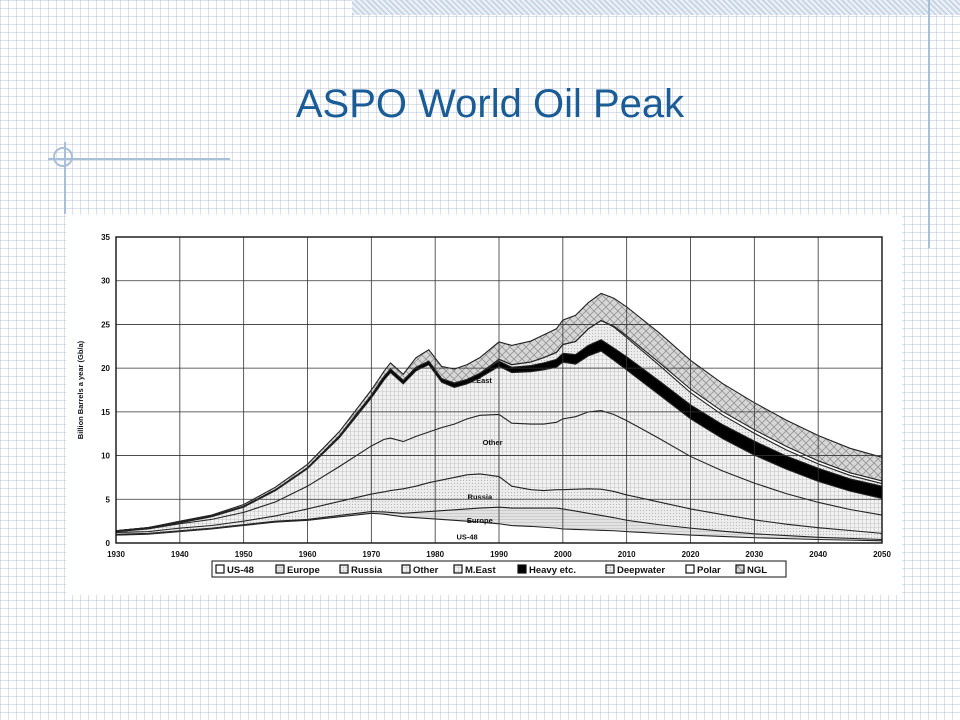 The width and height of the screenshot is (960, 720). Describe the element at coordinates (63, 157) in the screenshot. I see `decoration-circle` at that location.